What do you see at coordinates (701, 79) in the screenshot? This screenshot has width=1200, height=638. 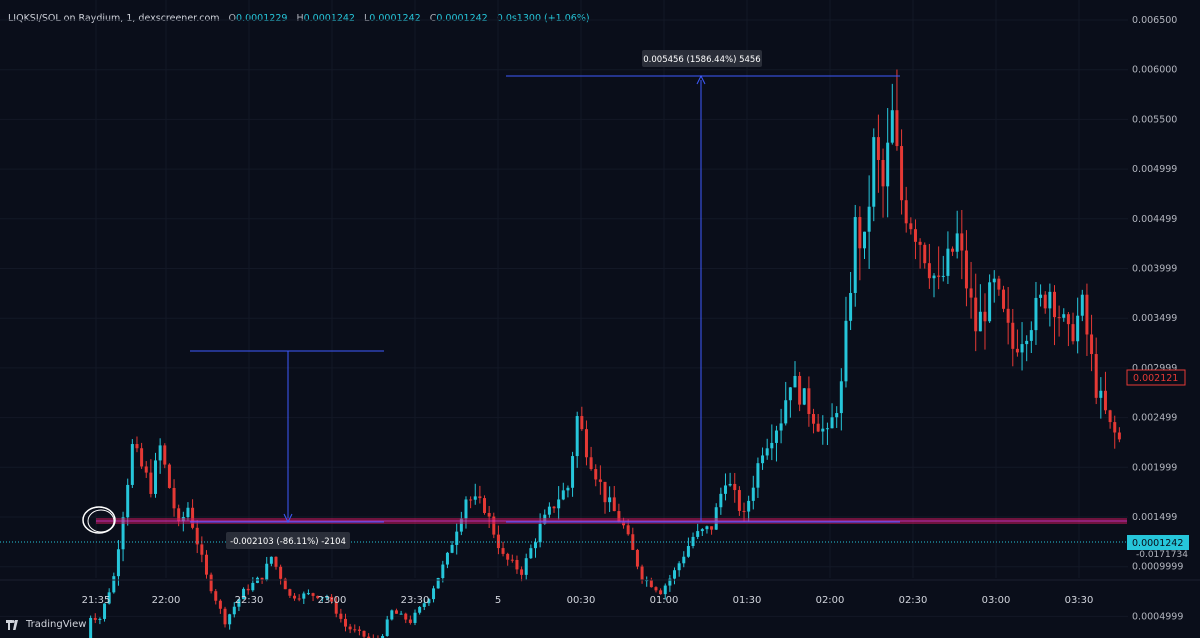 I see `measure-up-arrow-head` at bounding box center [701, 79].